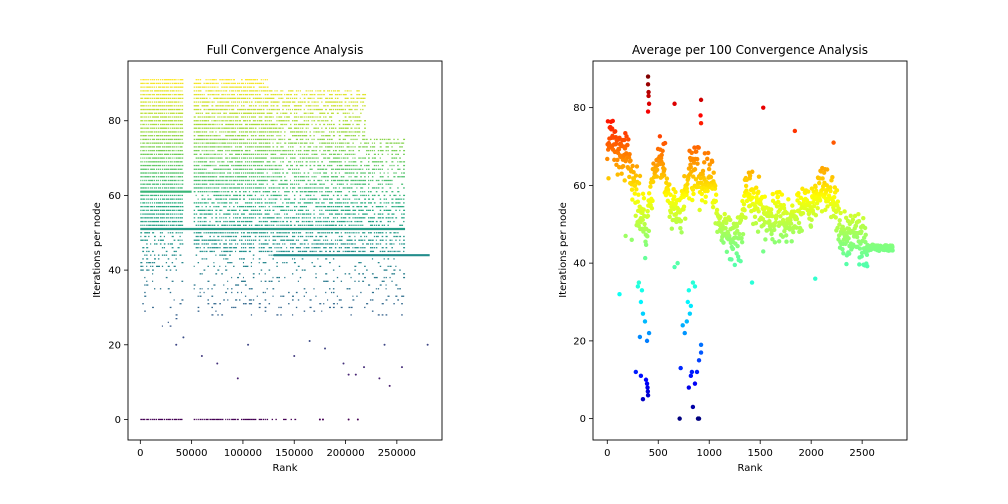 This screenshot has width=1008, height=504. I want to click on left-chart-title: Full Convergence Analysis, so click(285, 50).